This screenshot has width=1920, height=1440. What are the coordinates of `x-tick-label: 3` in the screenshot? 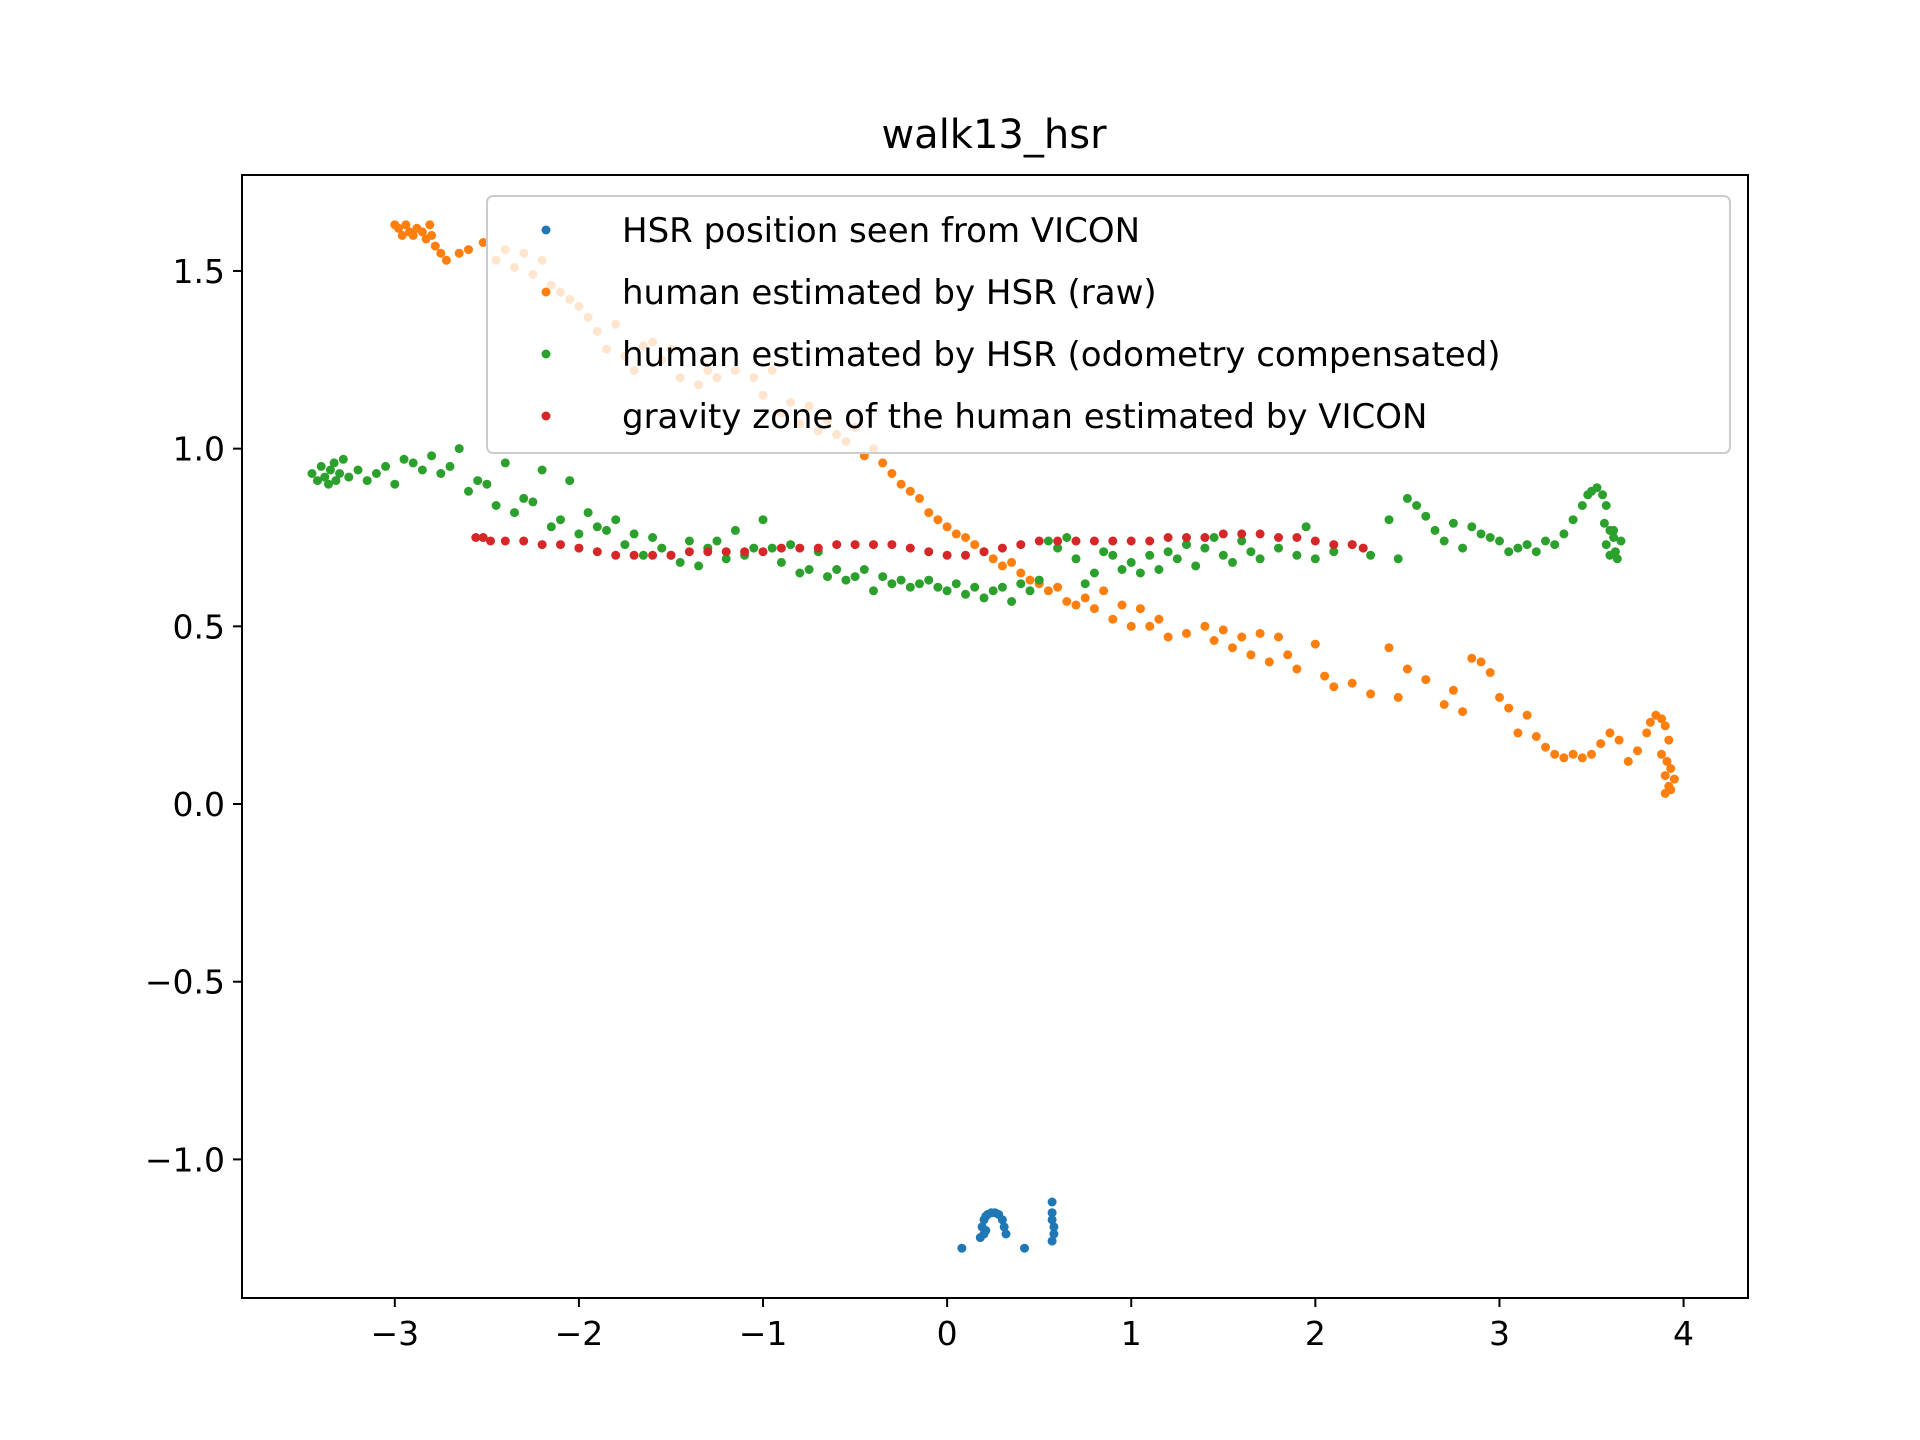 It's located at (1499, 1333).